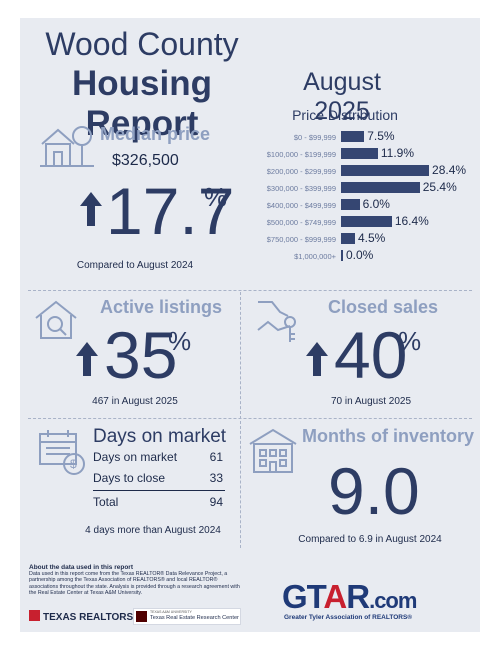 This screenshot has width=500, height=648. I want to click on days-row-label: Days on market, so click(135, 457).